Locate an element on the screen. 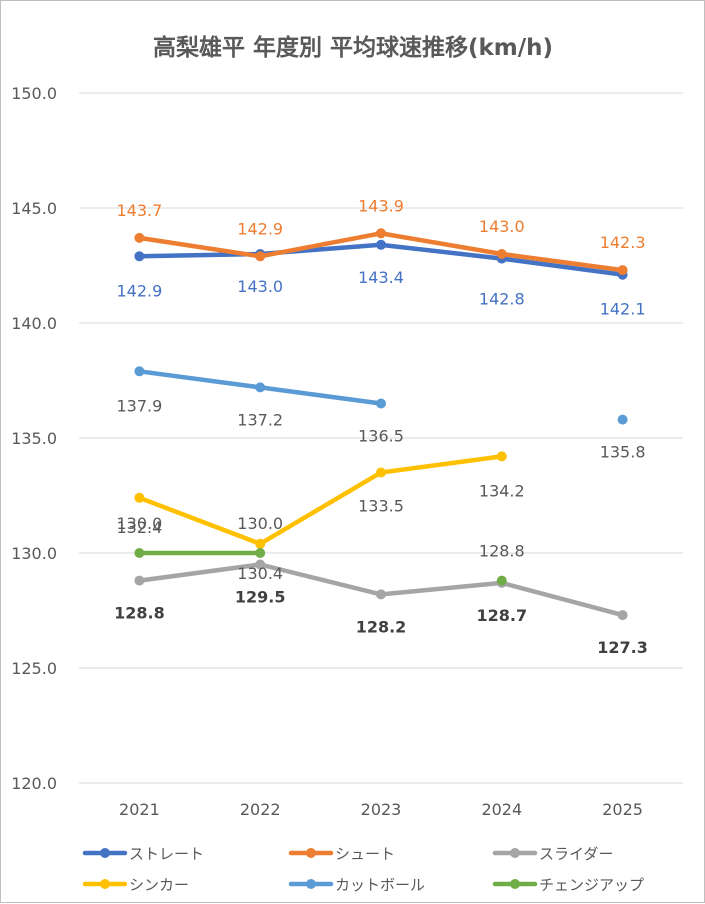 This screenshot has height=904, width=705. y-tick-label: 145.0 is located at coordinates (34, 208).